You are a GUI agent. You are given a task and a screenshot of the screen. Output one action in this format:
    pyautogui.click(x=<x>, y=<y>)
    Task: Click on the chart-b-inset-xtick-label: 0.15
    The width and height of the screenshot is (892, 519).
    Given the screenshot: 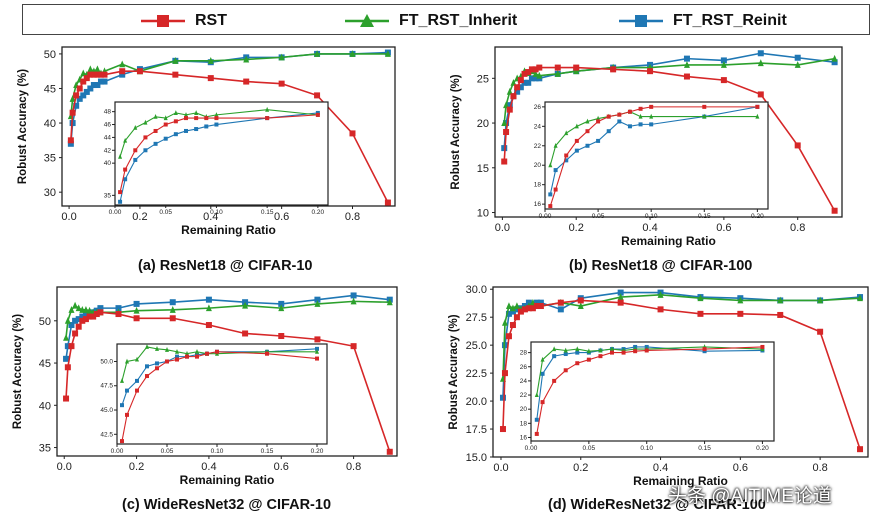 What is the action you would take?
    pyautogui.click(x=704, y=216)
    